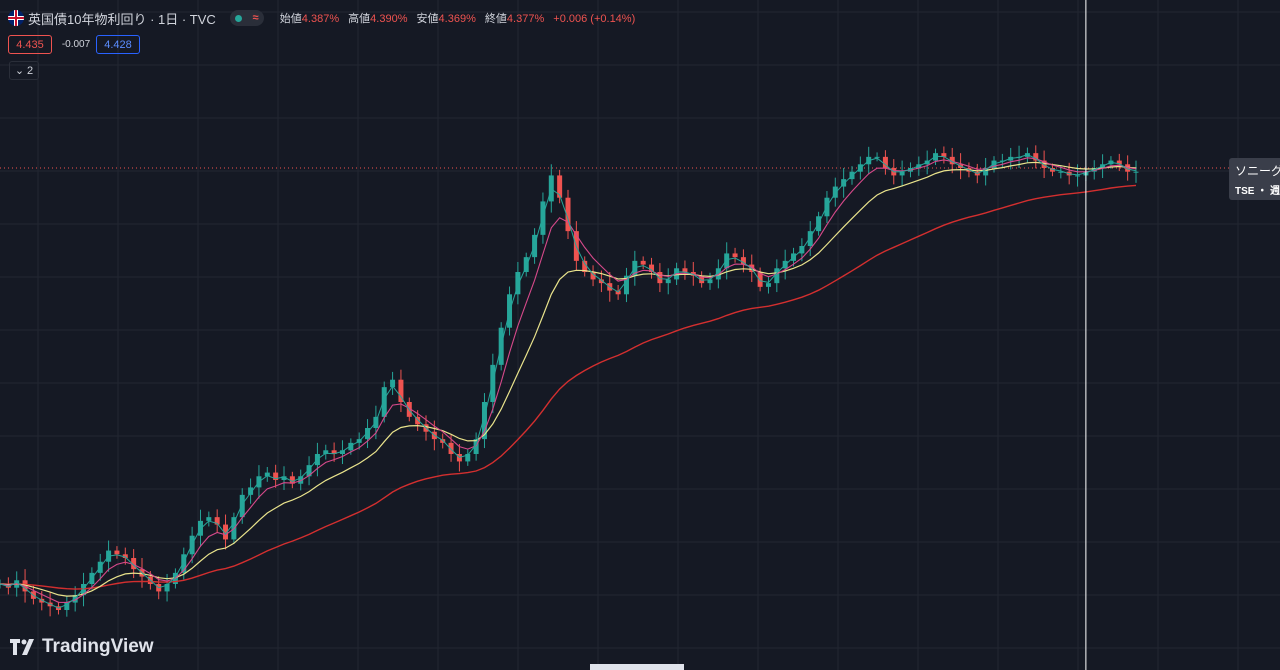 The image size is (1280, 670). Describe the element at coordinates (98, 646) in the screenshot. I see `logo-text: TradingView` at that location.